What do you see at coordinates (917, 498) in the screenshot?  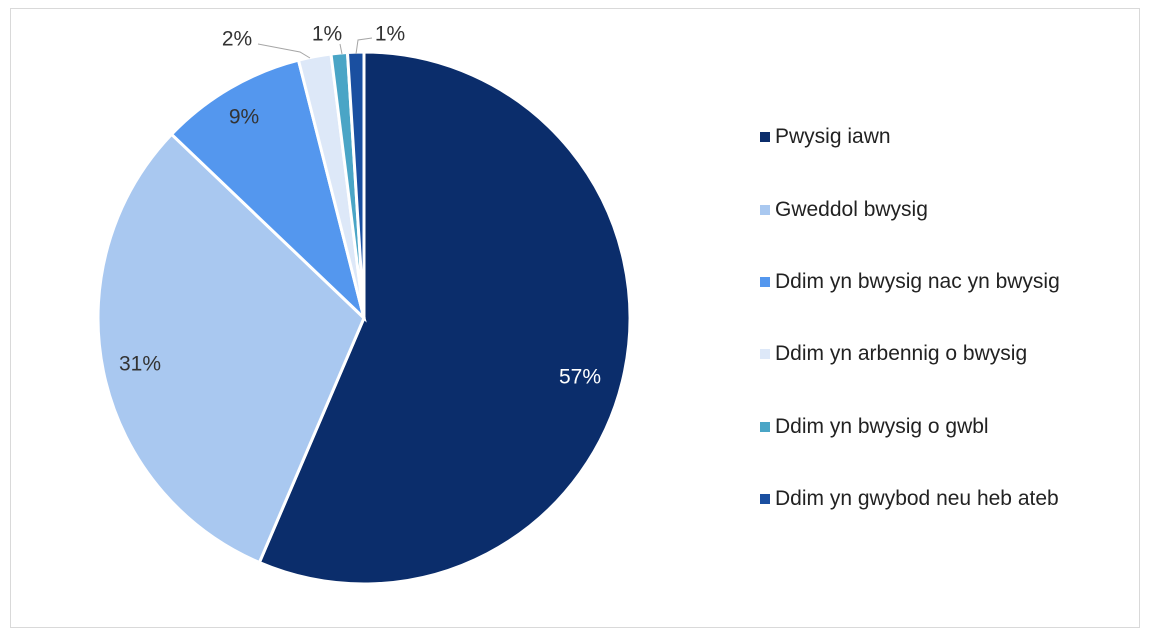 I see `legend-label: Ddim yn gwybod neu heb ateb` at bounding box center [917, 498].